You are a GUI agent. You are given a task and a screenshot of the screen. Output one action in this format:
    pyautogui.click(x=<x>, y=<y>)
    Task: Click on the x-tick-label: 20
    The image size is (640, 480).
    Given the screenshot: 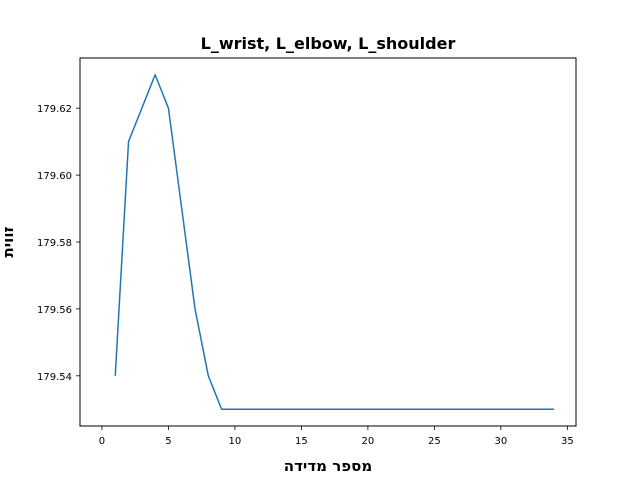 What is the action you would take?
    pyautogui.click(x=368, y=441)
    